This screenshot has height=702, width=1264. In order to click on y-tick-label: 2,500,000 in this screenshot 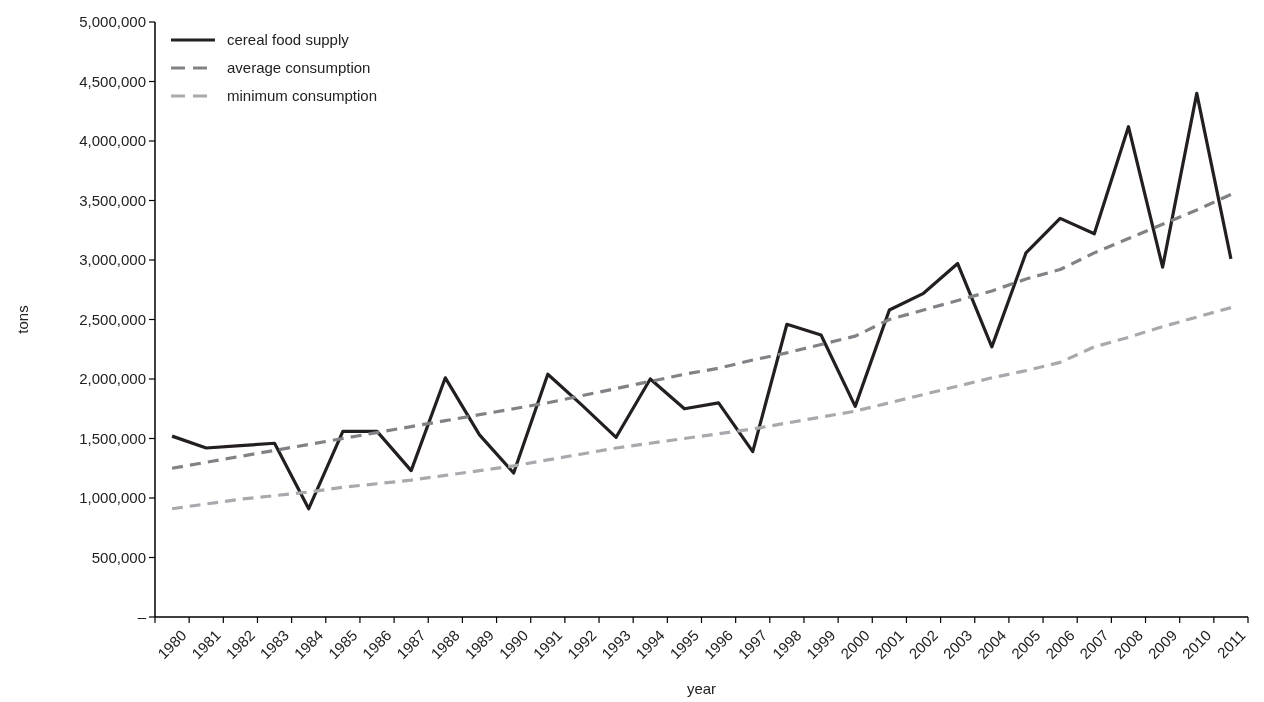, I will do `click(112, 319)`.